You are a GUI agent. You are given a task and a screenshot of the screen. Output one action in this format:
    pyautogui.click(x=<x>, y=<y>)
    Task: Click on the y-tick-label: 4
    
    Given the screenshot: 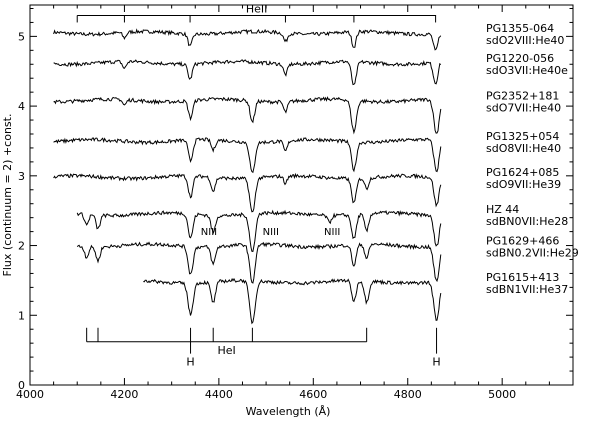 What is the action you would take?
    pyautogui.click(x=21, y=106)
    